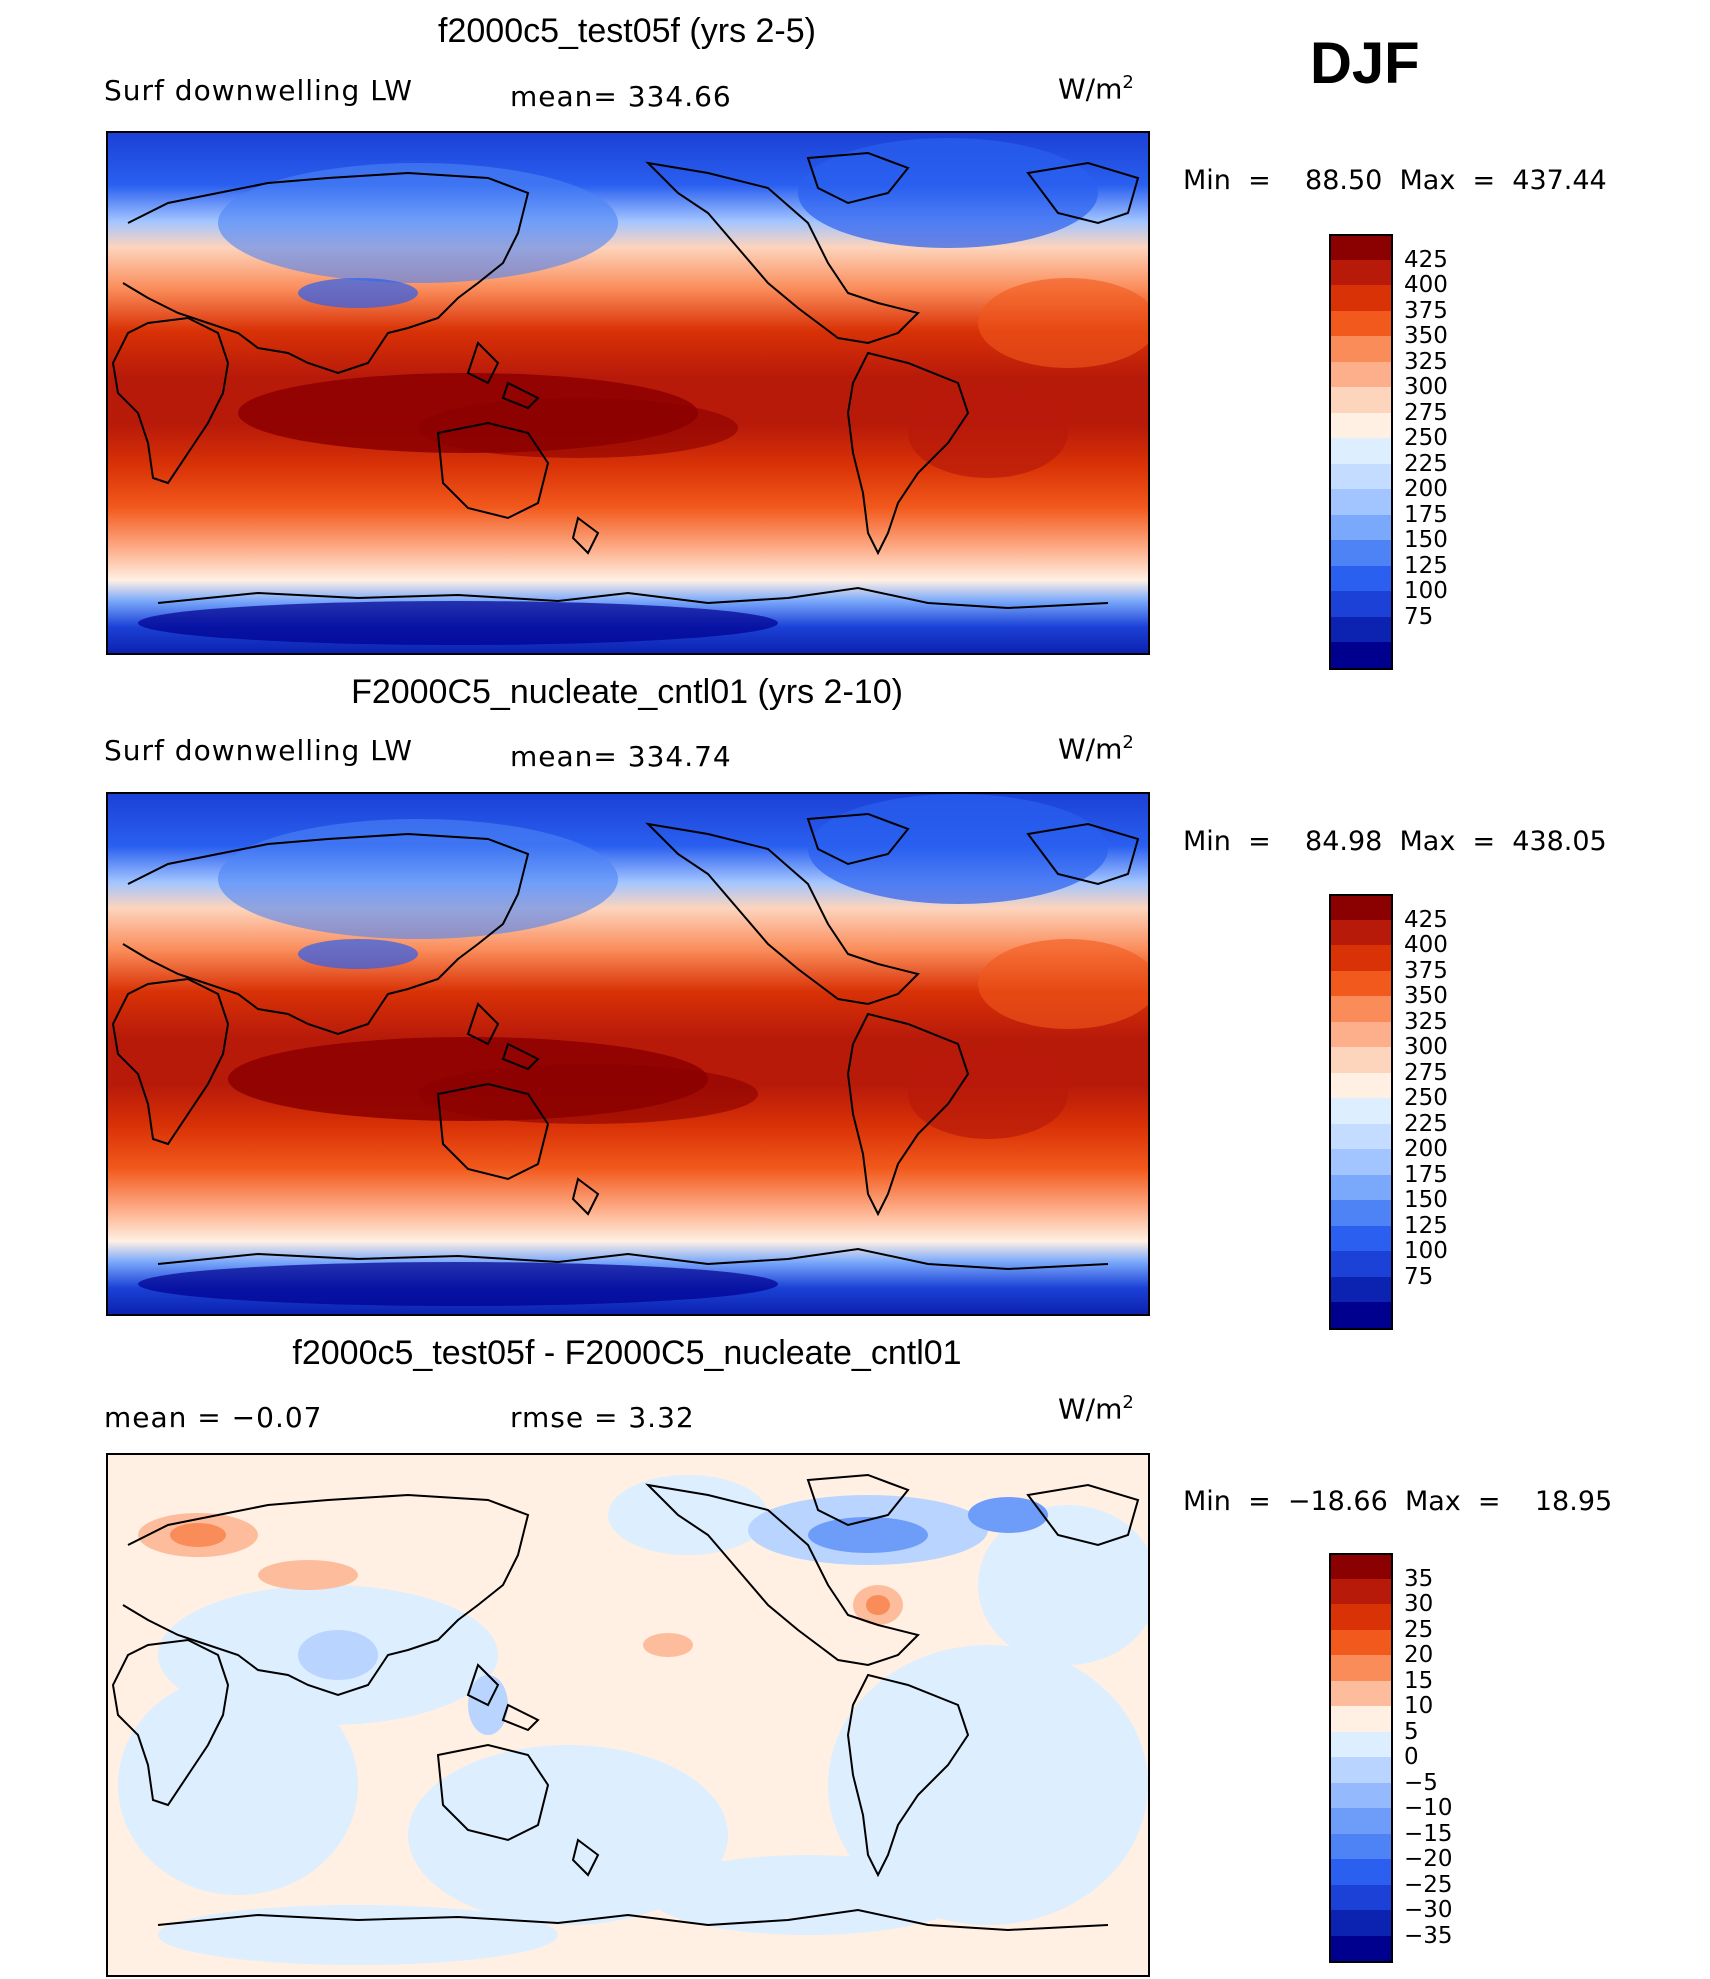 Image resolution: width=1710 pixels, height=1979 pixels. I want to click on panel-1-variable-label: Surf downwelling LW, so click(258, 90).